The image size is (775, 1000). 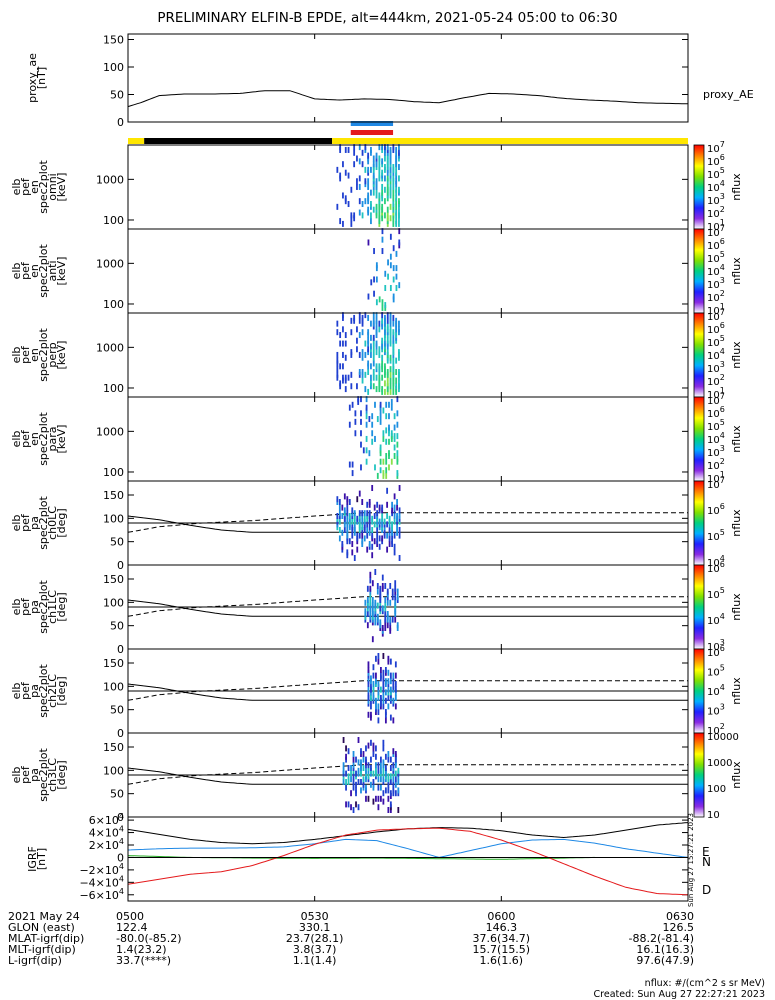 I want to click on ephemeris-value: 33.7(****), so click(x=143, y=960).